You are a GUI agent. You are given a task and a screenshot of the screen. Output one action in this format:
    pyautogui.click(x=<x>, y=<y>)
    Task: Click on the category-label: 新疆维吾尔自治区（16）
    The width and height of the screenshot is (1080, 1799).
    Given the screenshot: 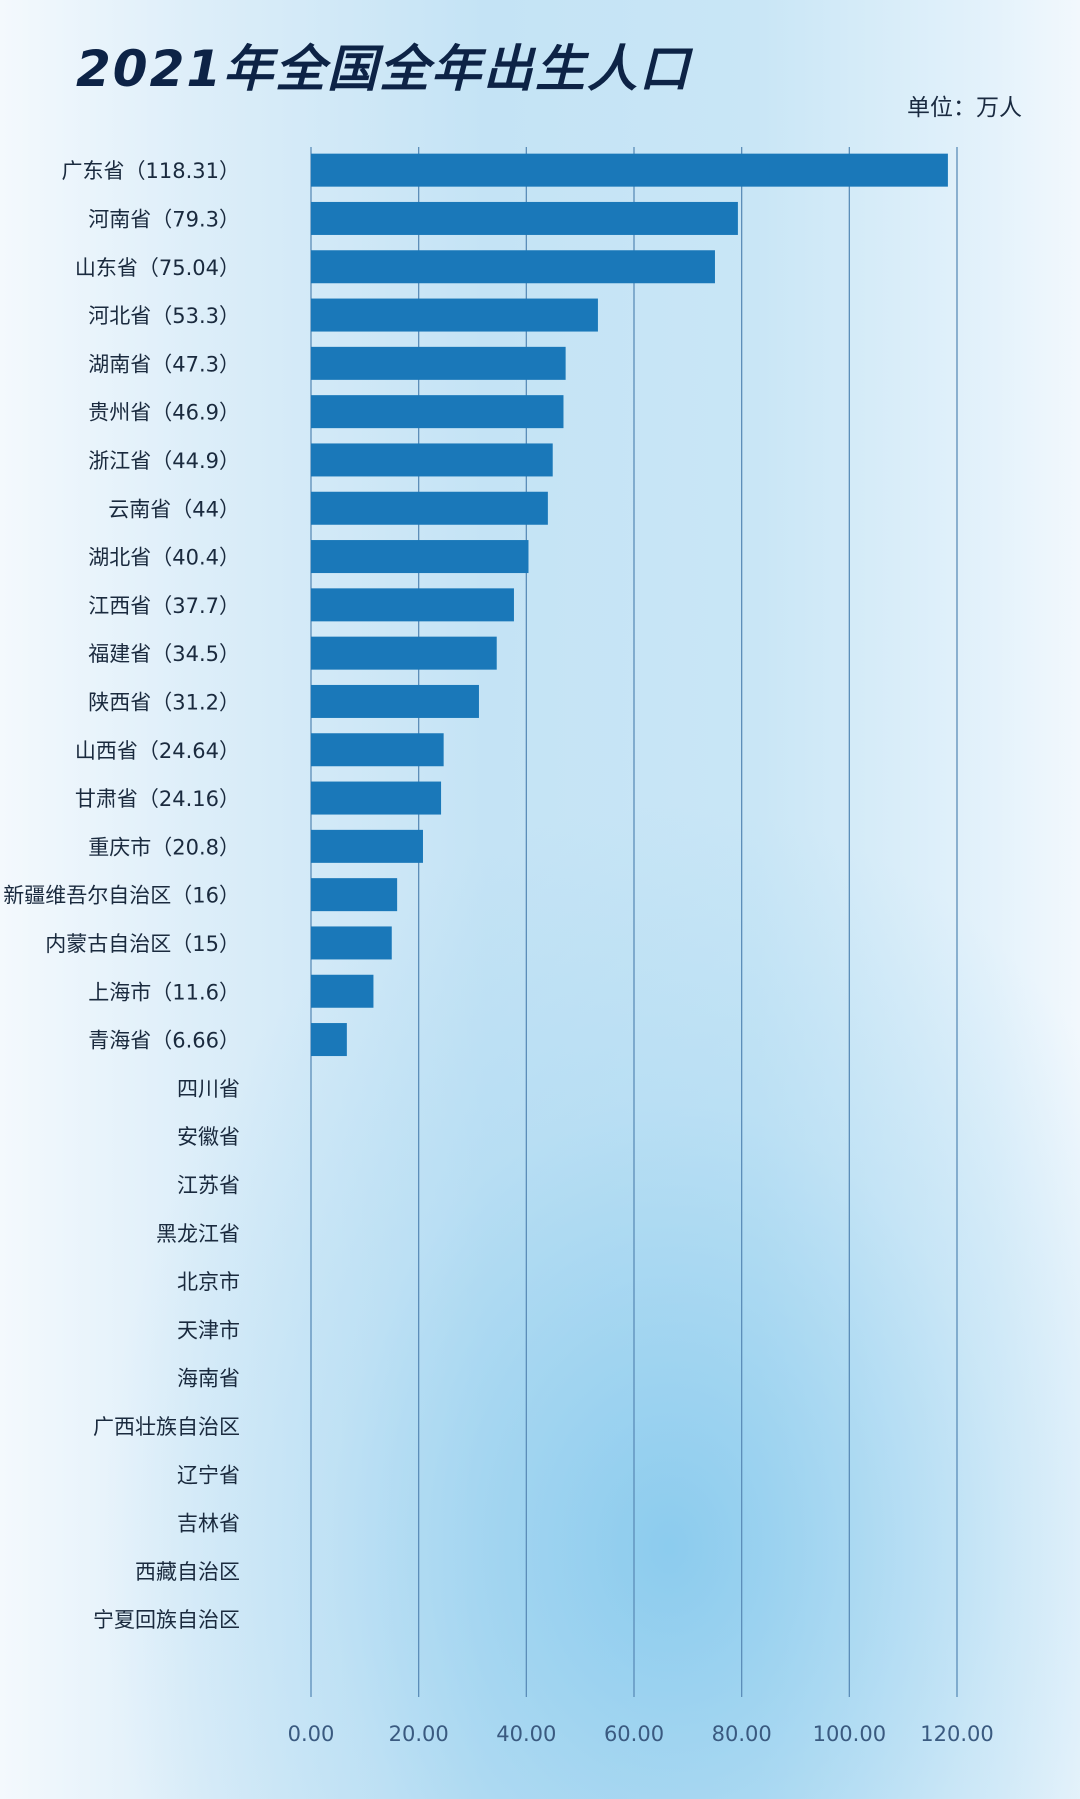 What is the action you would take?
    pyautogui.click(x=121, y=896)
    